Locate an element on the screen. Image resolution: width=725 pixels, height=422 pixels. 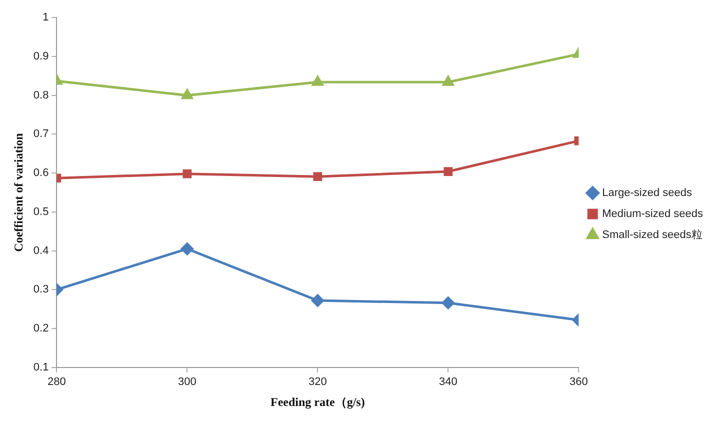
y-tick-label: 0.6 is located at coordinates (41, 173).